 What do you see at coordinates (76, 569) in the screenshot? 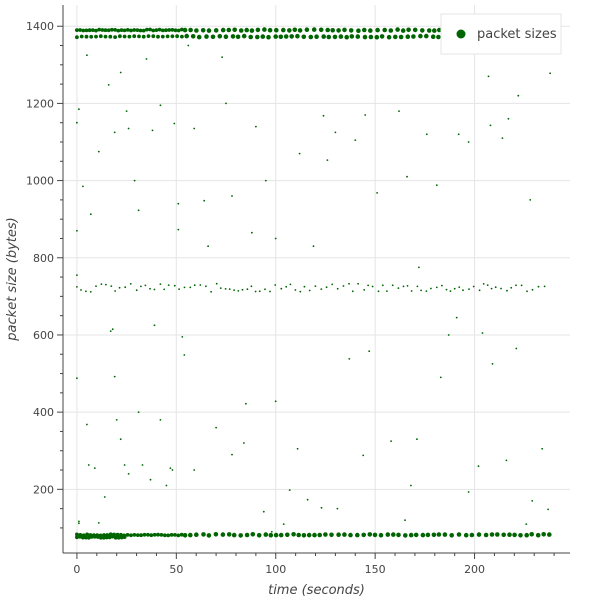
I see `x-tick-label: 0` at bounding box center [76, 569].